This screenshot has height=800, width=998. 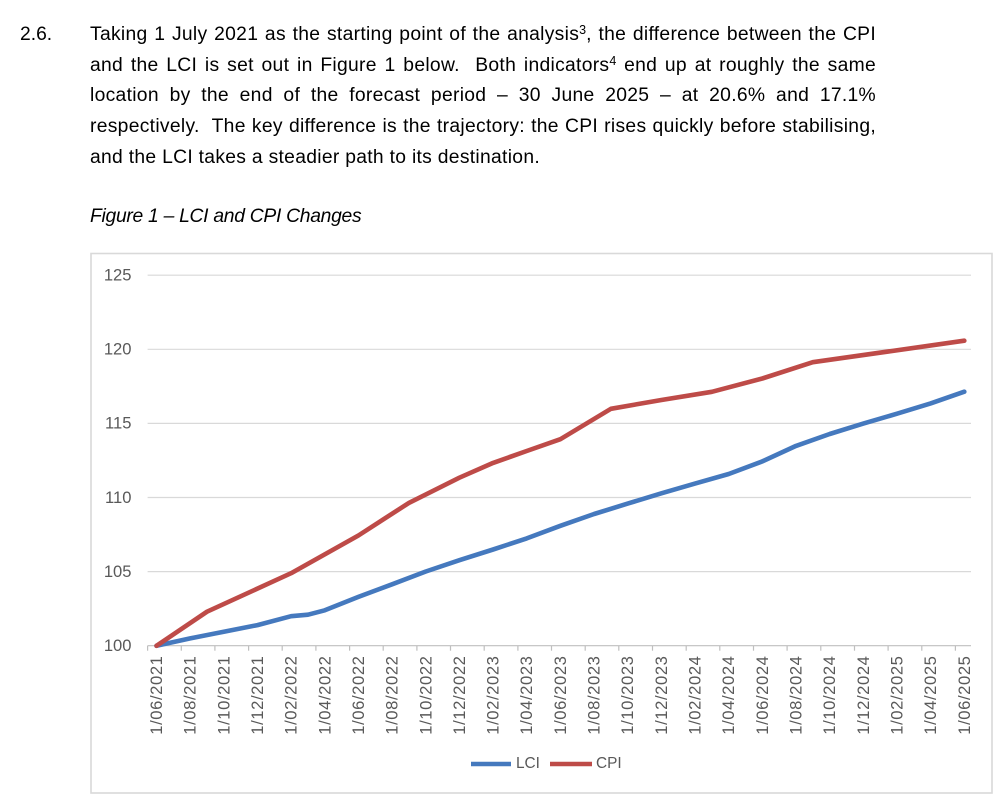 What do you see at coordinates (291, 695) in the screenshot?
I see `svg-text: 1/02/2022` at bounding box center [291, 695].